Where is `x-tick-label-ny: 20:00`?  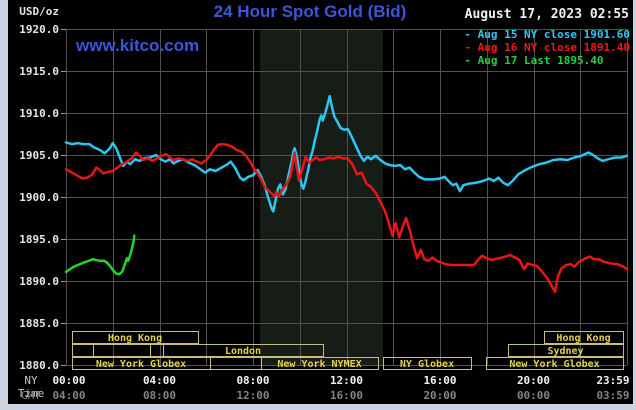
x-tick-label-ny: 20:00 is located at coordinates (533, 380).